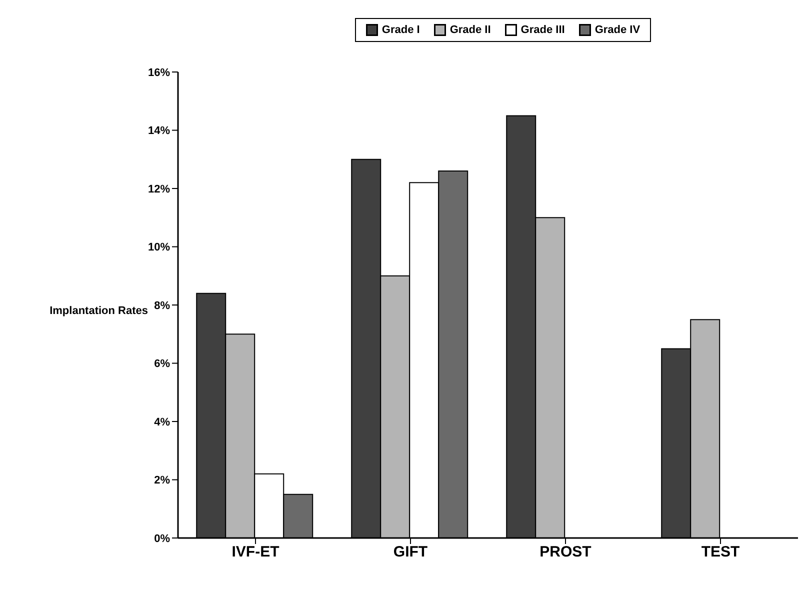 The width and height of the screenshot is (802, 596). I want to click on y-tick-label: 4%, so click(162, 422).